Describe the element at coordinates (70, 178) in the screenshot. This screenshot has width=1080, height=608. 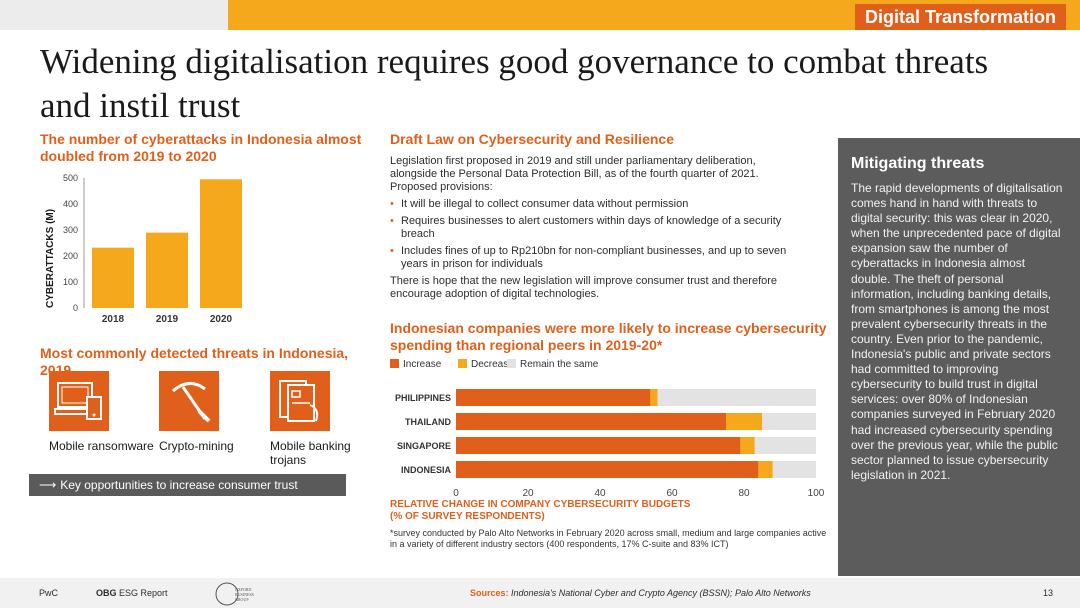
I see `y-tick-label: 500` at that location.